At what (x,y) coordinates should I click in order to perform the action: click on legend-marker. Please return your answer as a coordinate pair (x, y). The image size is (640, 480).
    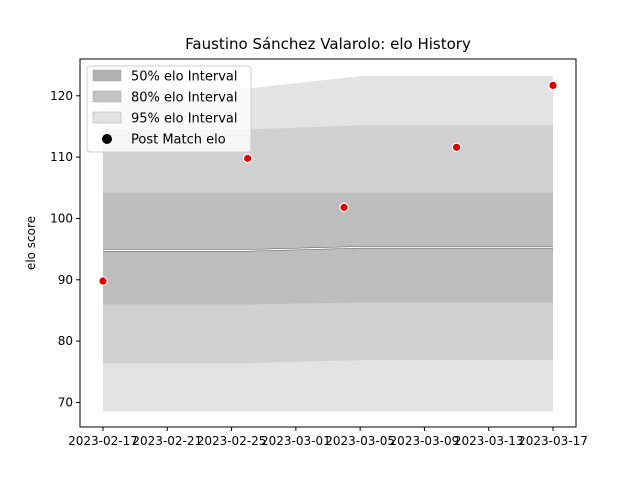
    Looking at the image, I should click on (107, 139).